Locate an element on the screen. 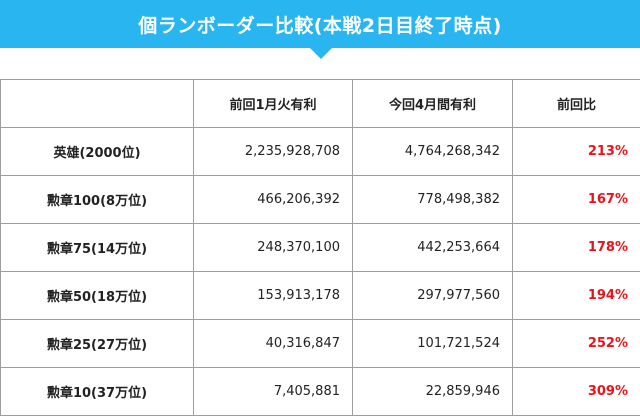  table-row: 勲章100(8万位) 466,206,392 778,498,382 167% is located at coordinates (320, 199).